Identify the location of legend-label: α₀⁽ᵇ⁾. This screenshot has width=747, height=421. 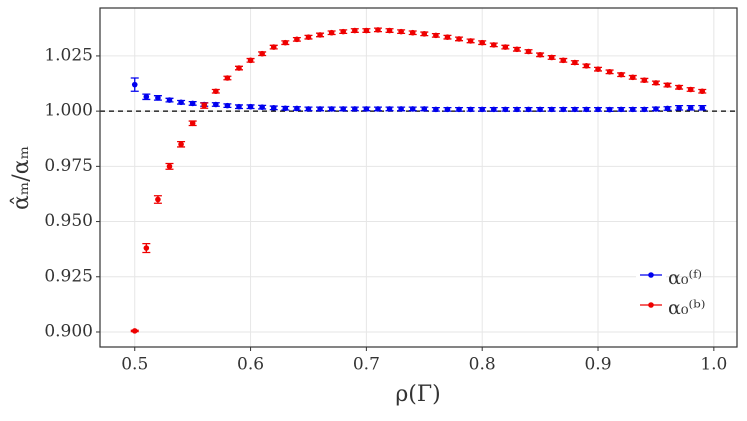
(686, 308).